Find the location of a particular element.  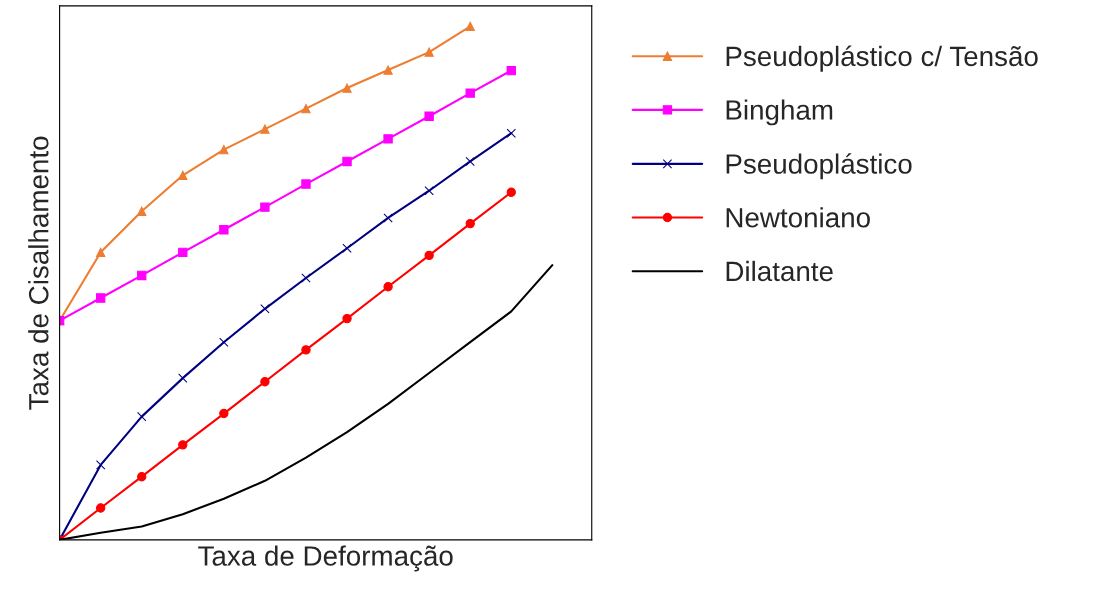

legend-label: Pseudoplástico c/ Tensão is located at coordinates (882, 58).